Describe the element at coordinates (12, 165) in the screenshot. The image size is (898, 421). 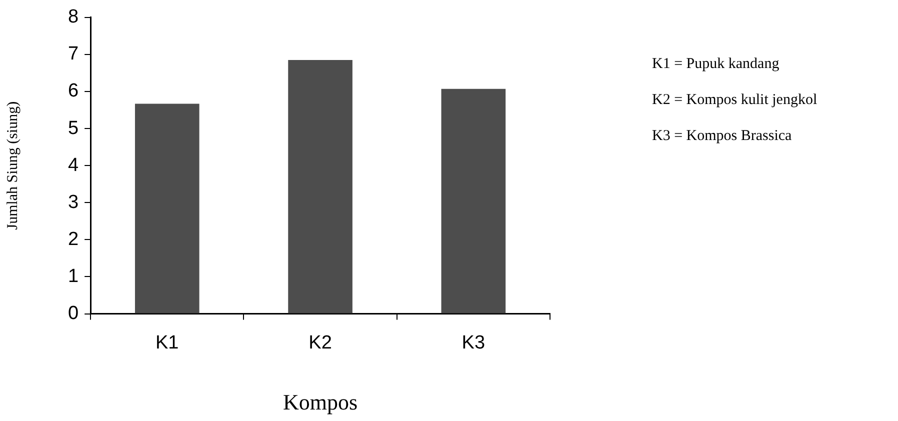
I see `y-axis-title: Jumlah Siung (siung)` at that location.